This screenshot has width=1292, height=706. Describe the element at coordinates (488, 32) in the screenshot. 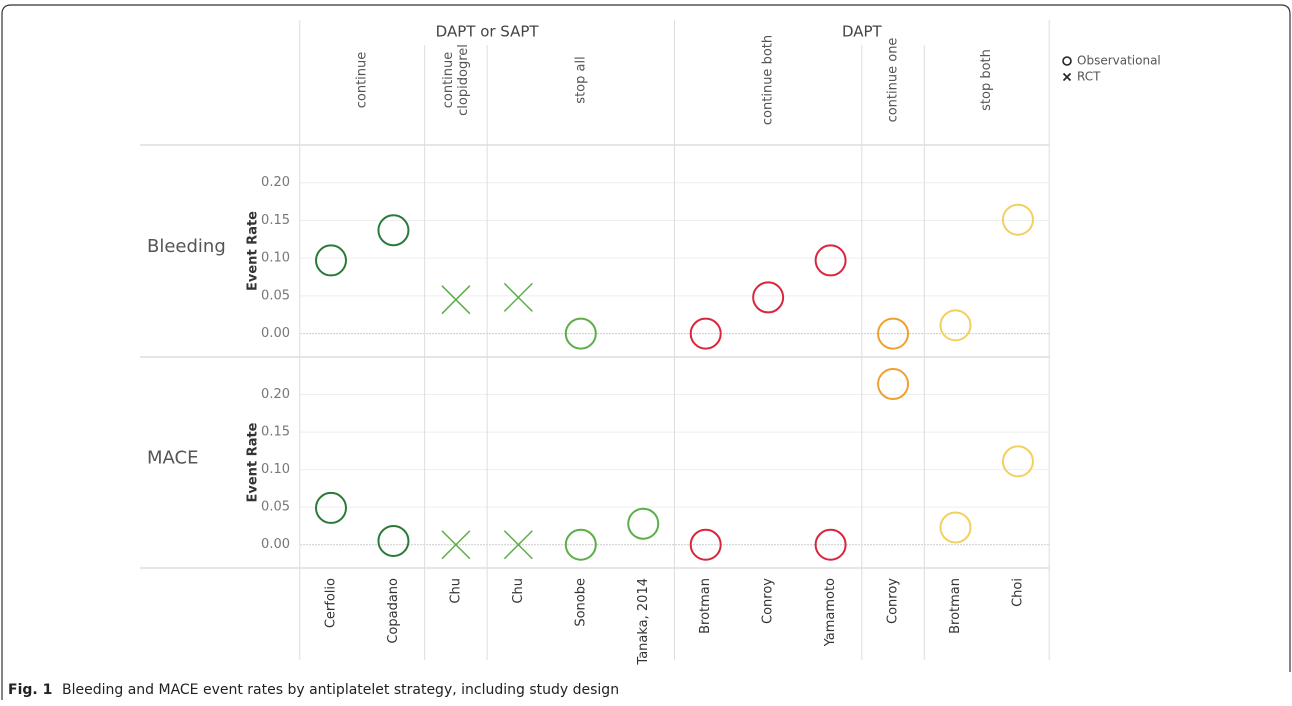

I see `group-label: DAPT or SAPT` at that location.